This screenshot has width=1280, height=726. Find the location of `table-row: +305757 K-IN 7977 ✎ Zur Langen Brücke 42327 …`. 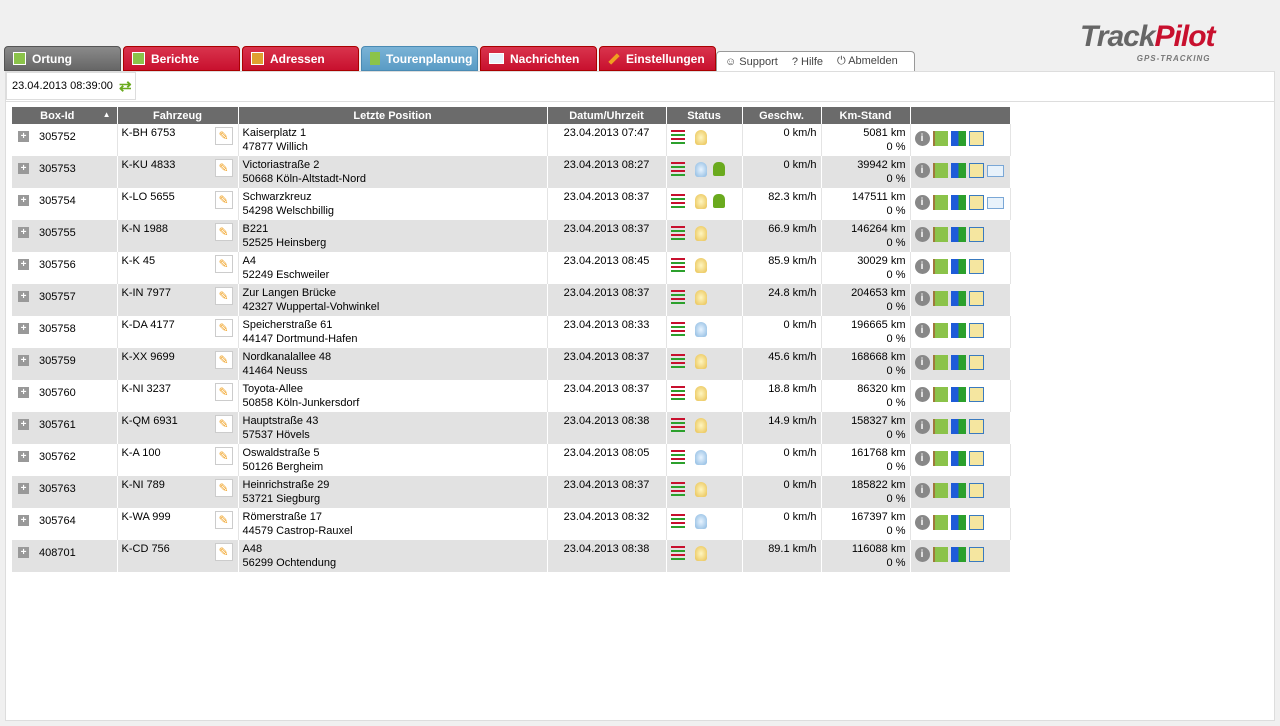

table-row: +305757 K-IN 7977 ✎ Zur Langen Brücke 42327 … is located at coordinates (511, 300).